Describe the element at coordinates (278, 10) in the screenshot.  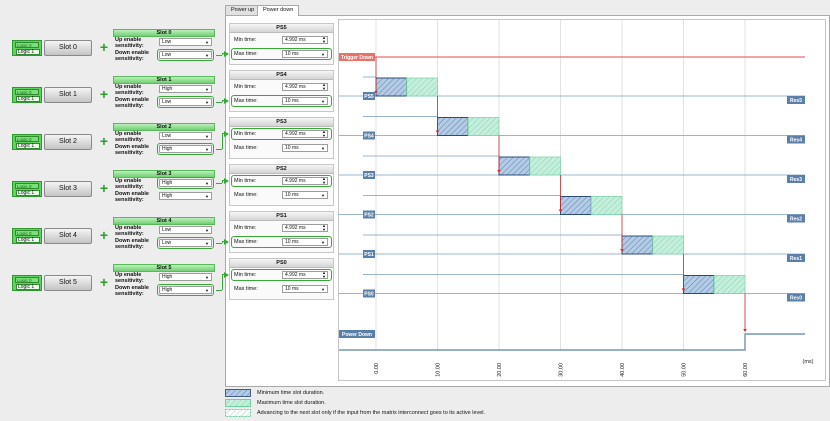
I see `tab-power-down: Power down` at that location.